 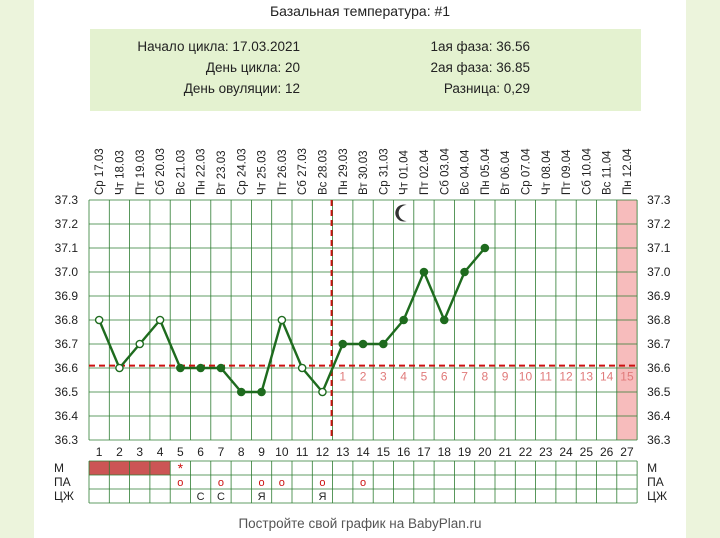 I want to click on date-label: Сб 20.03, so click(x=161, y=171).